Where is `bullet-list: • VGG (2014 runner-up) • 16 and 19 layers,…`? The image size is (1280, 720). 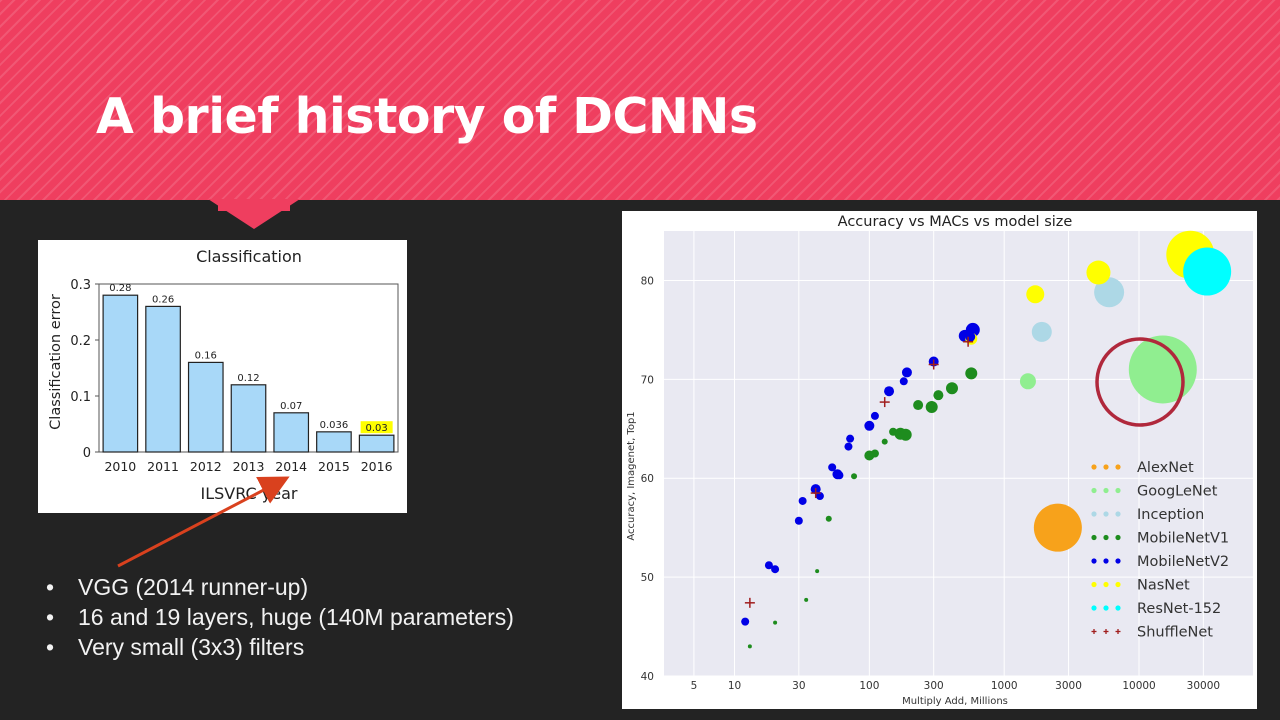
bullet-list: • VGG (2014 runner-up) • 16 and 19 layers,… is located at coordinates (280, 617).